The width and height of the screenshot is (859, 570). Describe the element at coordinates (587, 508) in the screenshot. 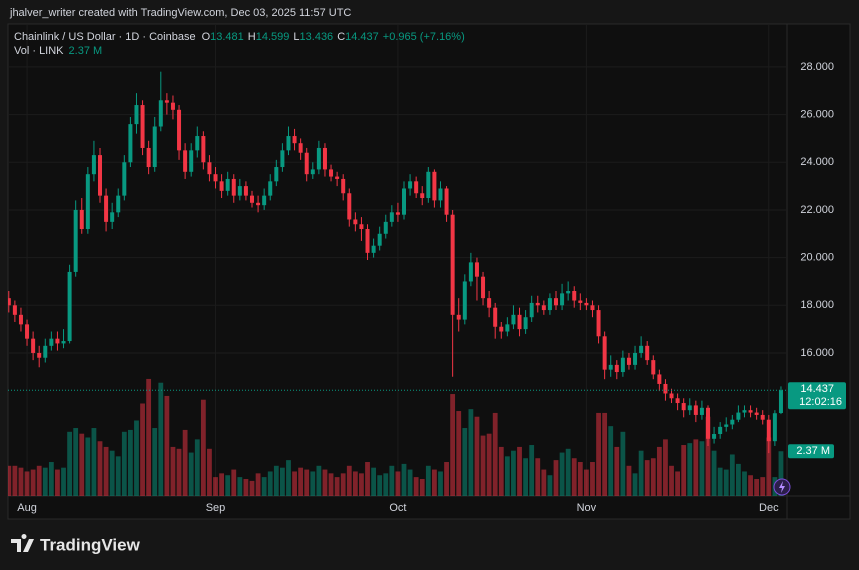

I see `x-tick-label: Nov` at that location.